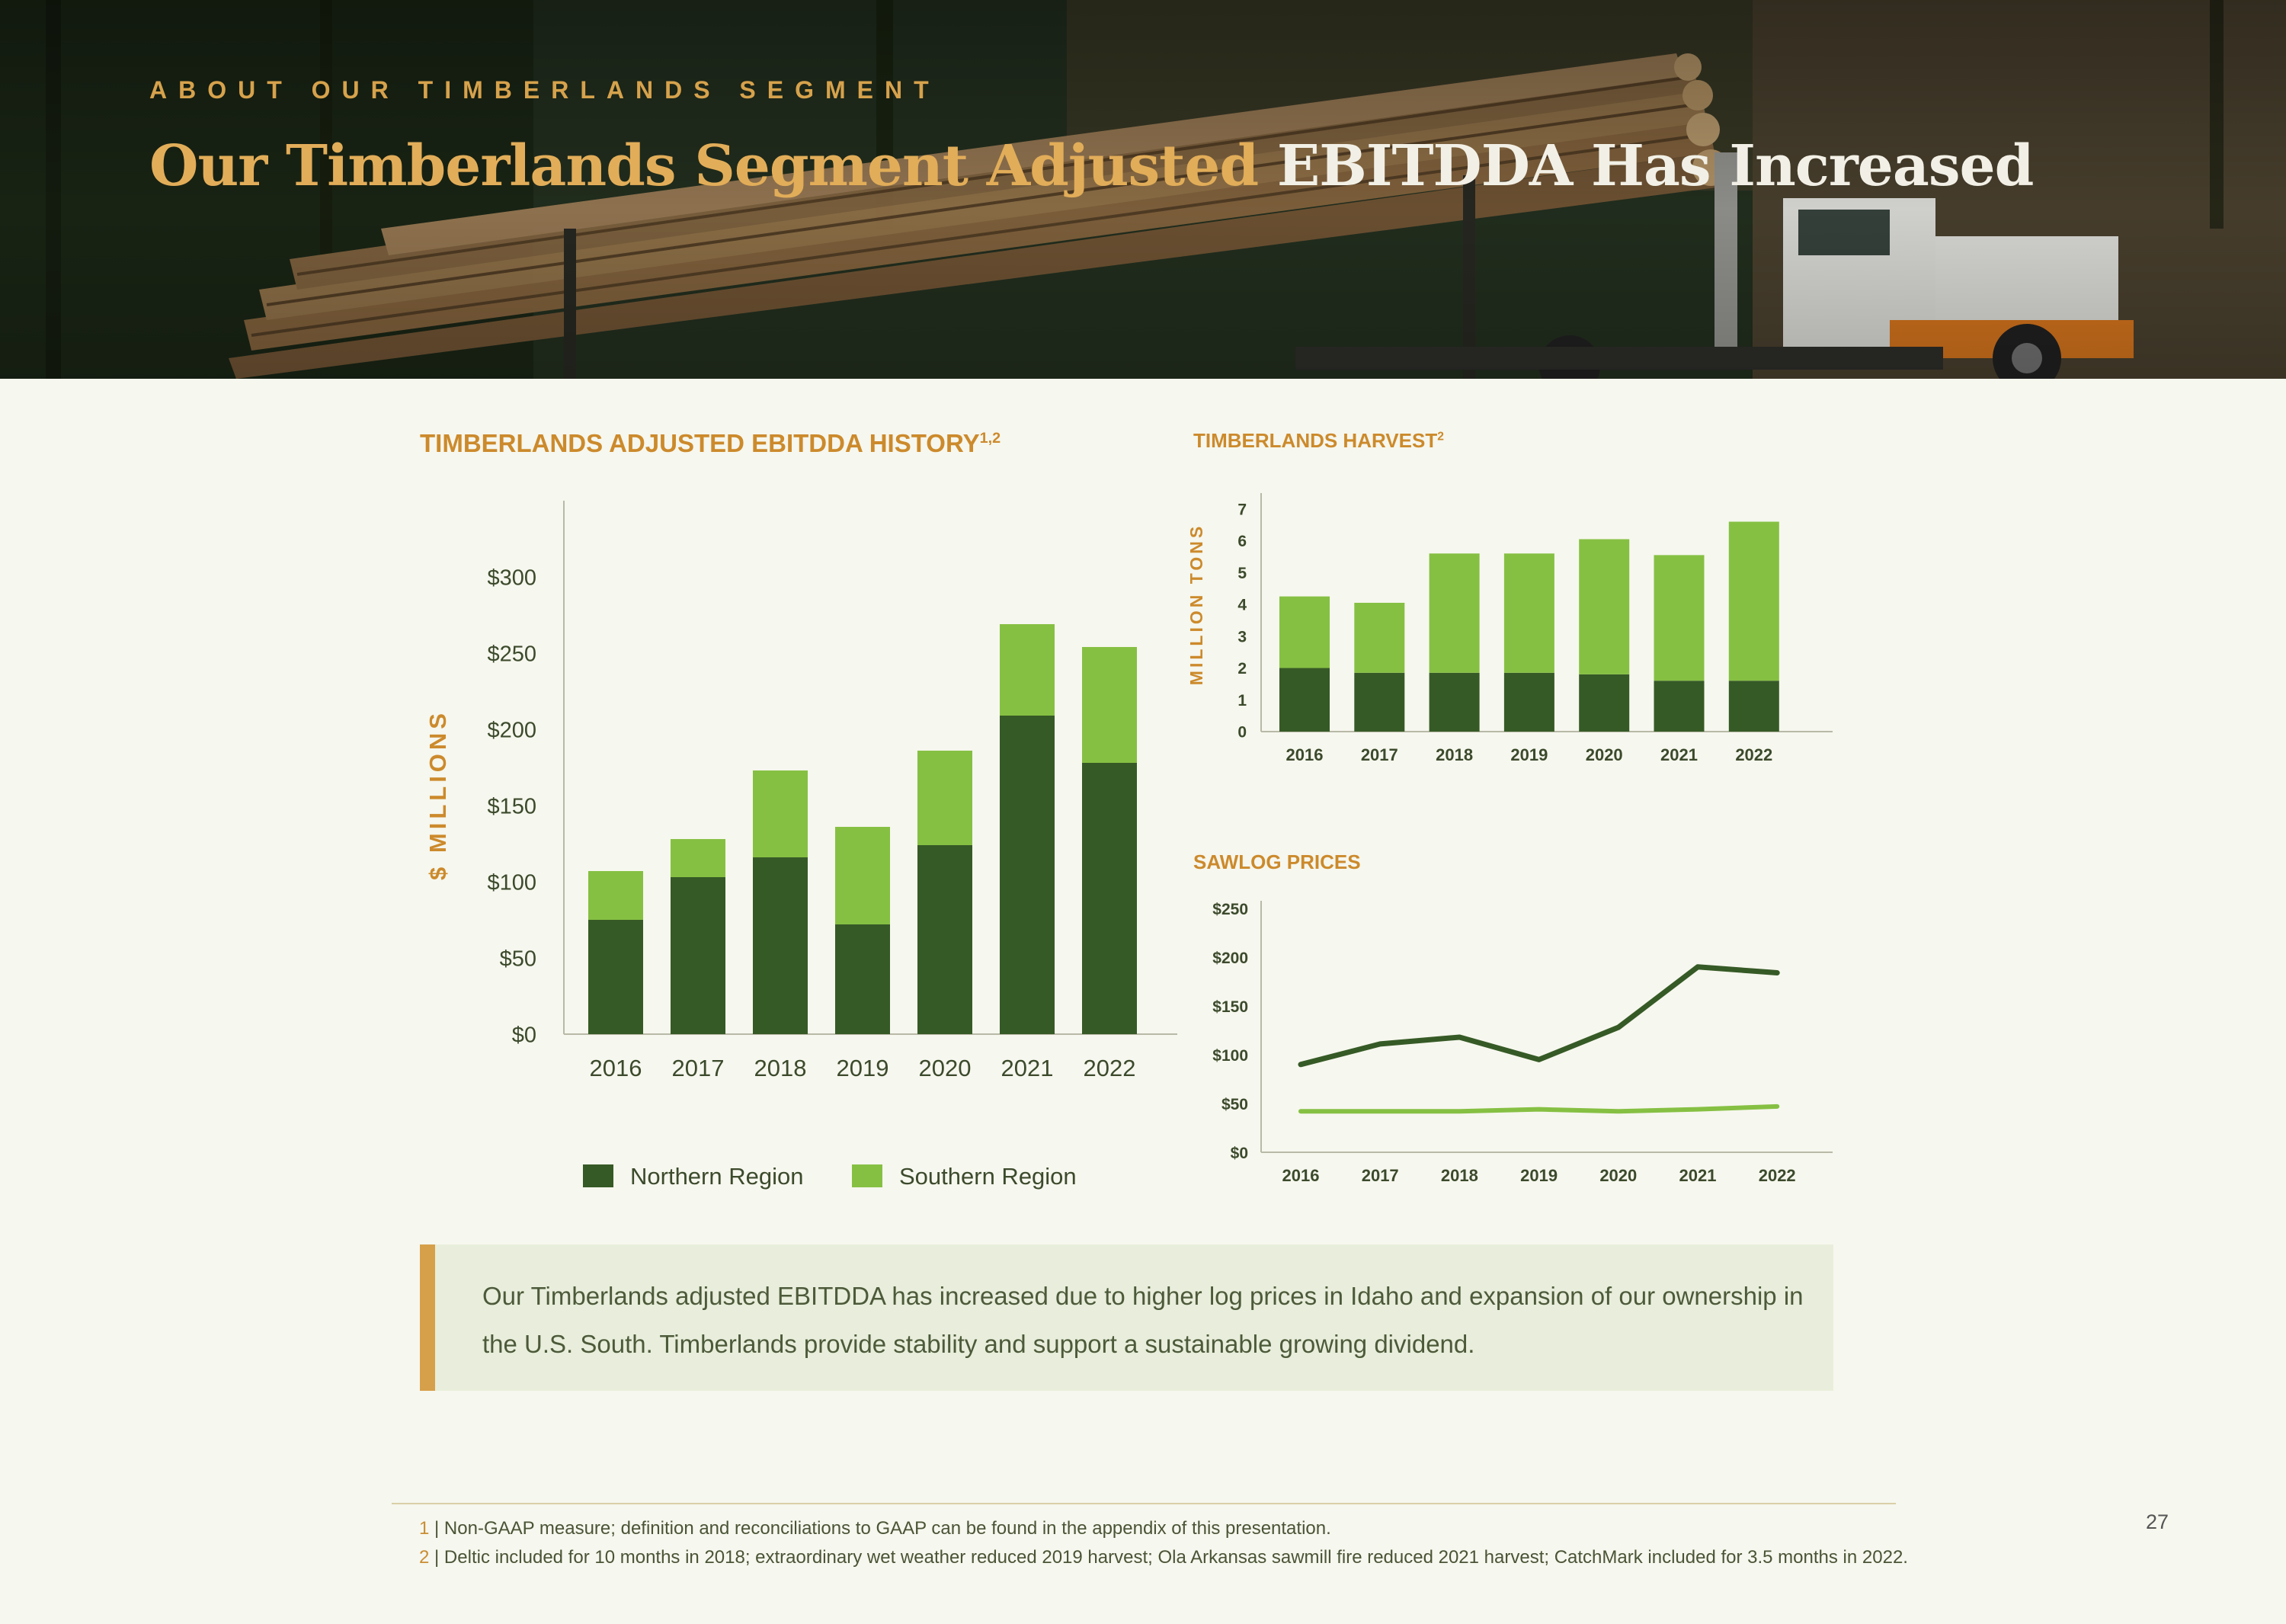  Describe the element at coordinates (1319, 441) in the screenshot. I see `harvest-chart-title: TIMBERLANDS HARVEST2` at that location.